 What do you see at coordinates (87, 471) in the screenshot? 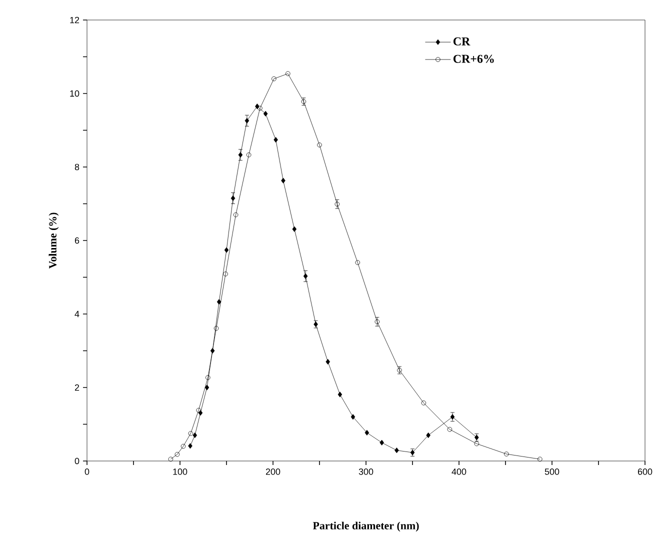
I see `x-tick-label: 0` at bounding box center [87, 471].